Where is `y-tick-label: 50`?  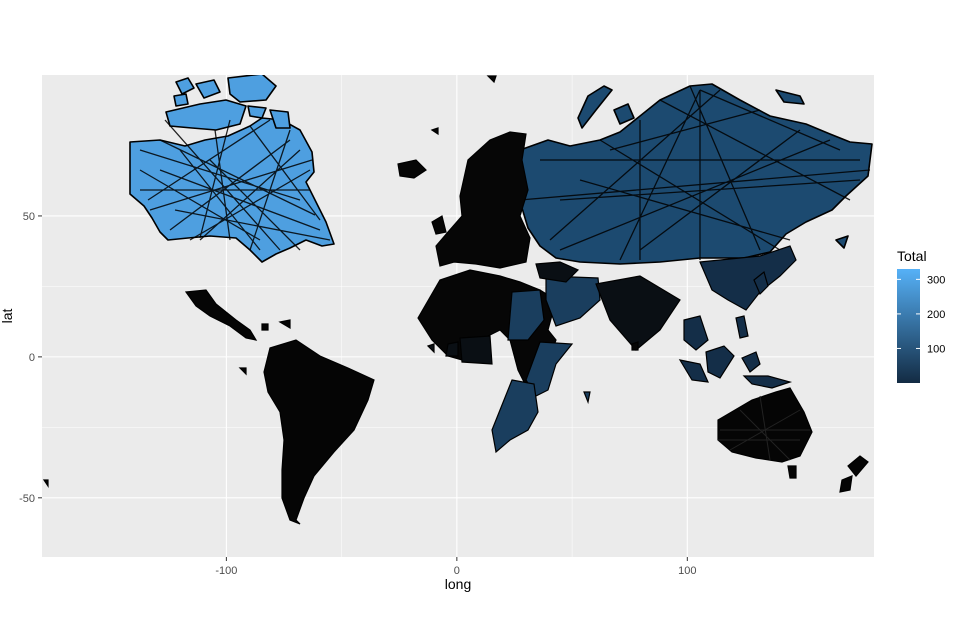 y-tick-label: 50 is located at coordinates (29, 217).